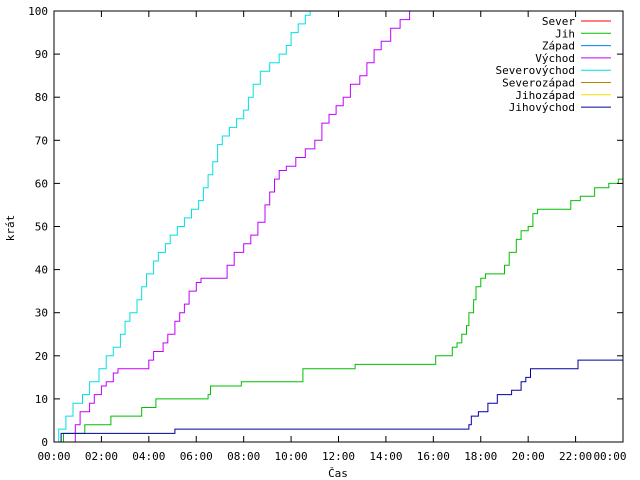 The height and width of the screenshot is (480, 640). What do you see at coordinates (41, 97) in the screenshot?
I see `y-tick-label: 80` at bounding box center [41, 97].